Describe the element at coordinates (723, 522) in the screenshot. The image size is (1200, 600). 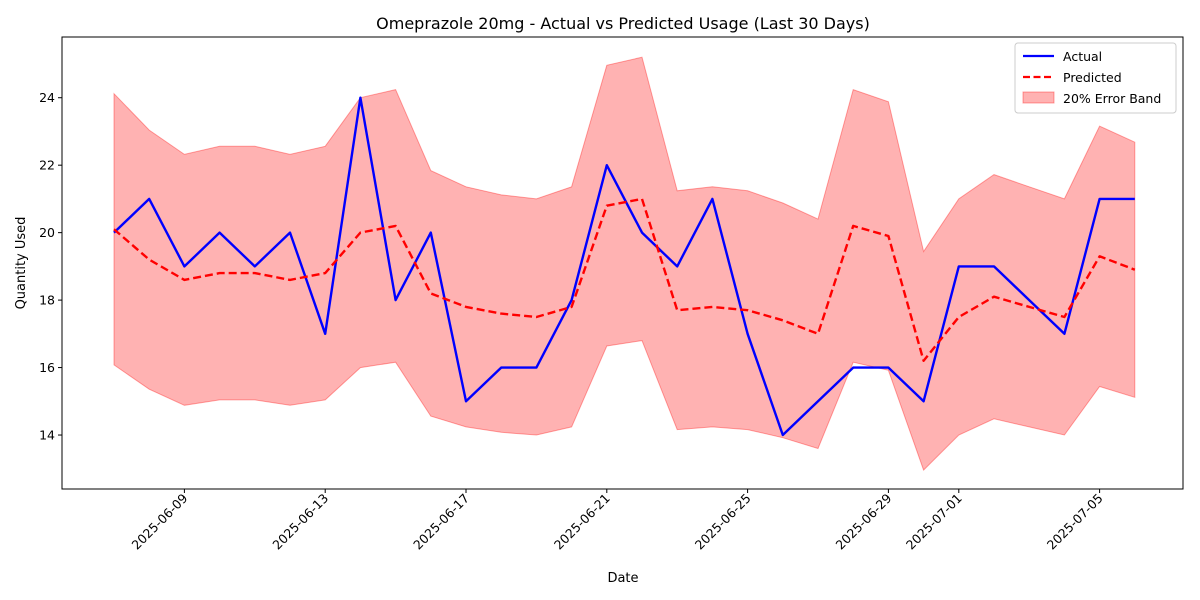
I see `x-tick-label: 2025-06-25` at that location.